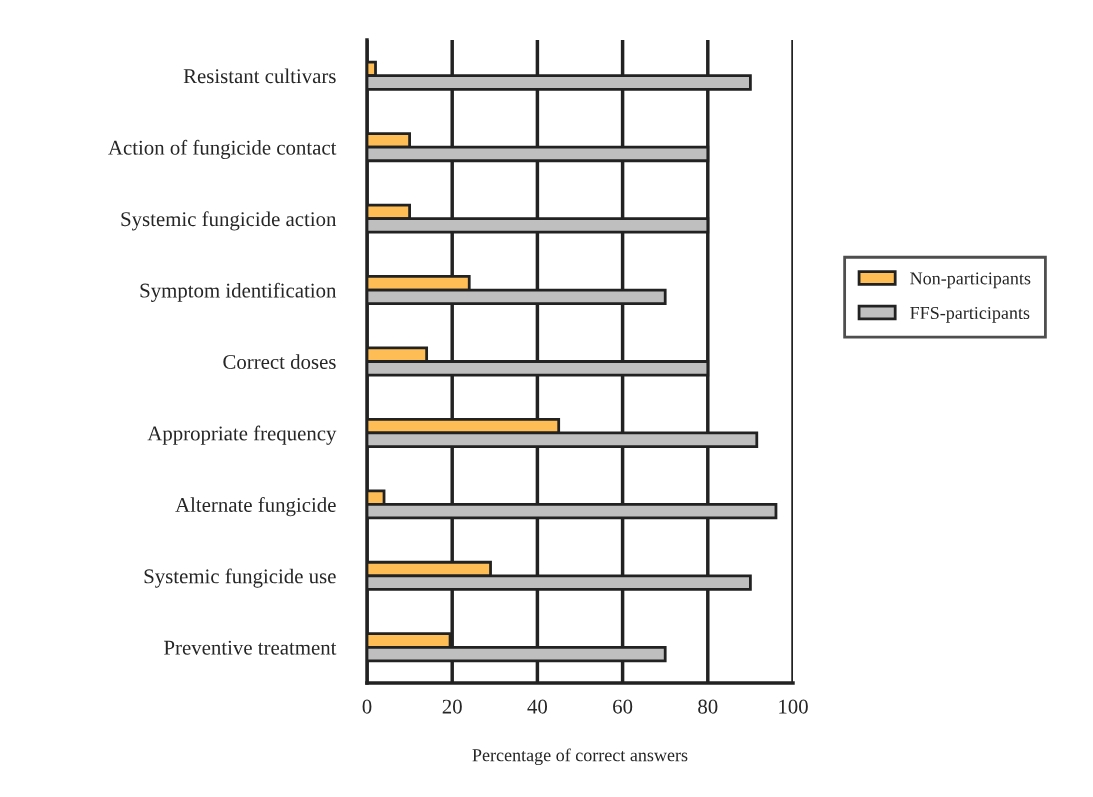  I want to click on legend-label: FFS-participants, so click(970, 314).